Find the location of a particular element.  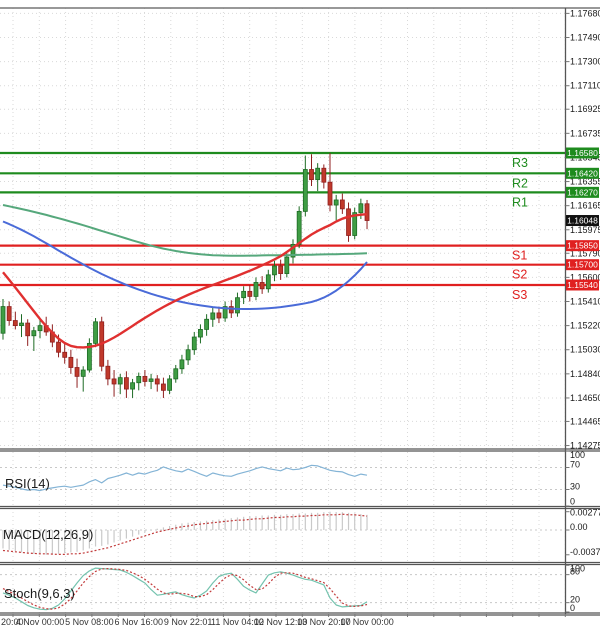

macd-layer is located at coordinates (185, 533).